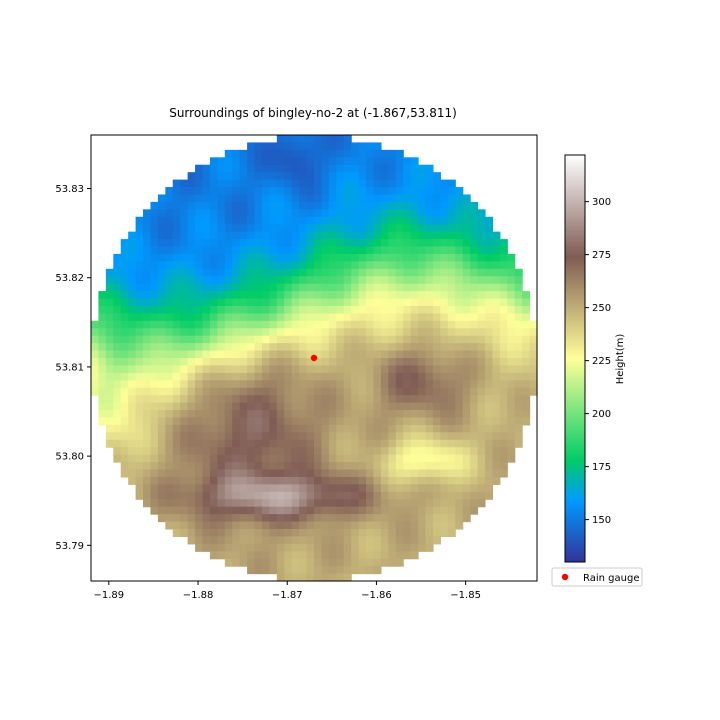  What do you see at coordinates (287, 591) in the screenshot?
I see `x-axis: −1.89 −1.88 −1.87 −1.86 −1.85` at bounding box center [287, 591].